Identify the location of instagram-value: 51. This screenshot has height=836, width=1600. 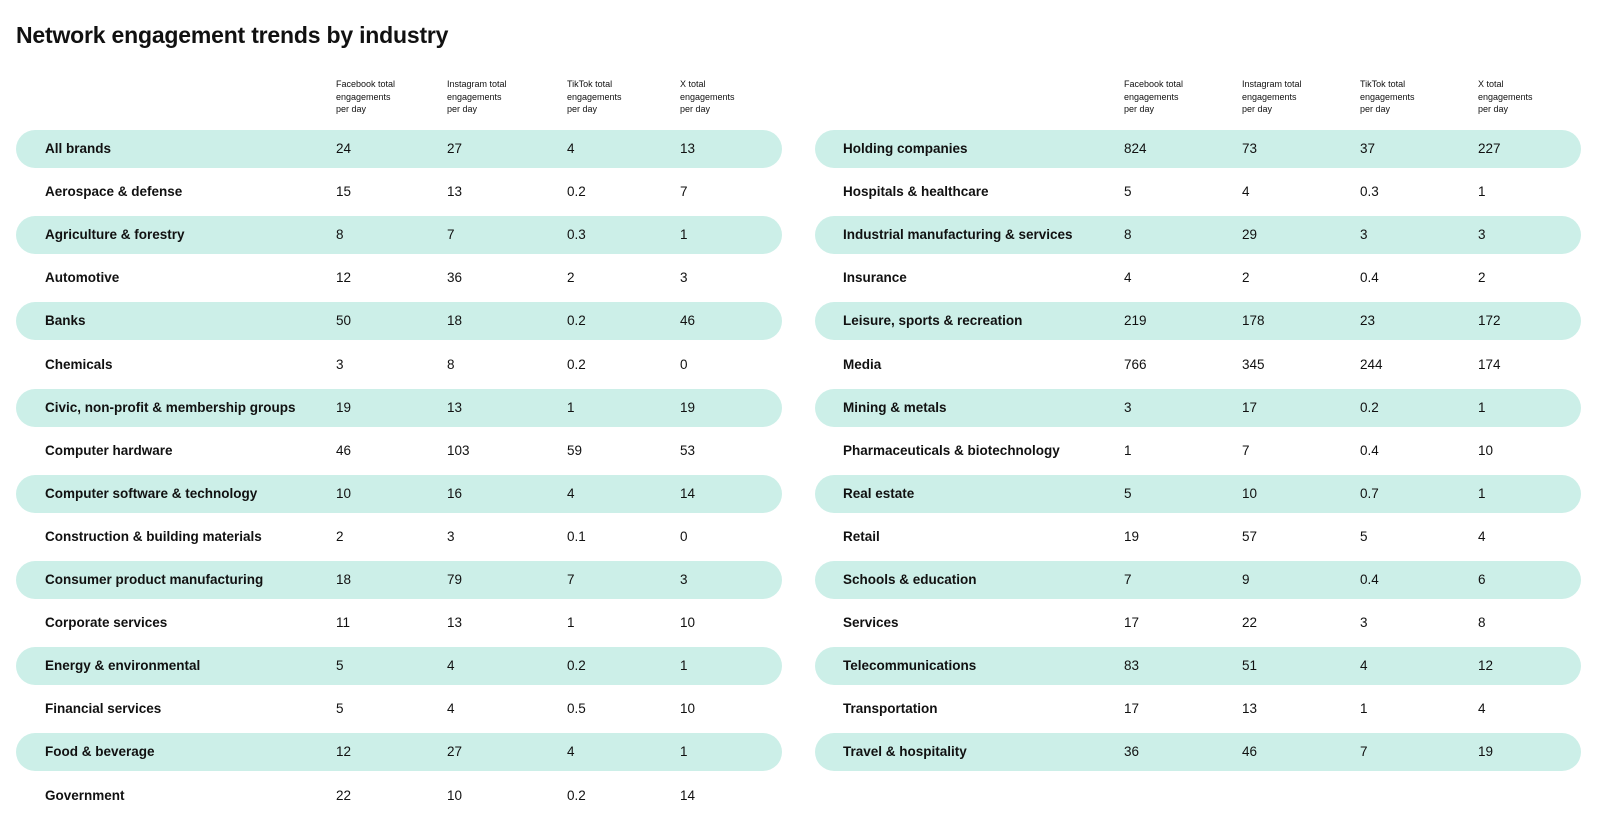
(1250, 666).